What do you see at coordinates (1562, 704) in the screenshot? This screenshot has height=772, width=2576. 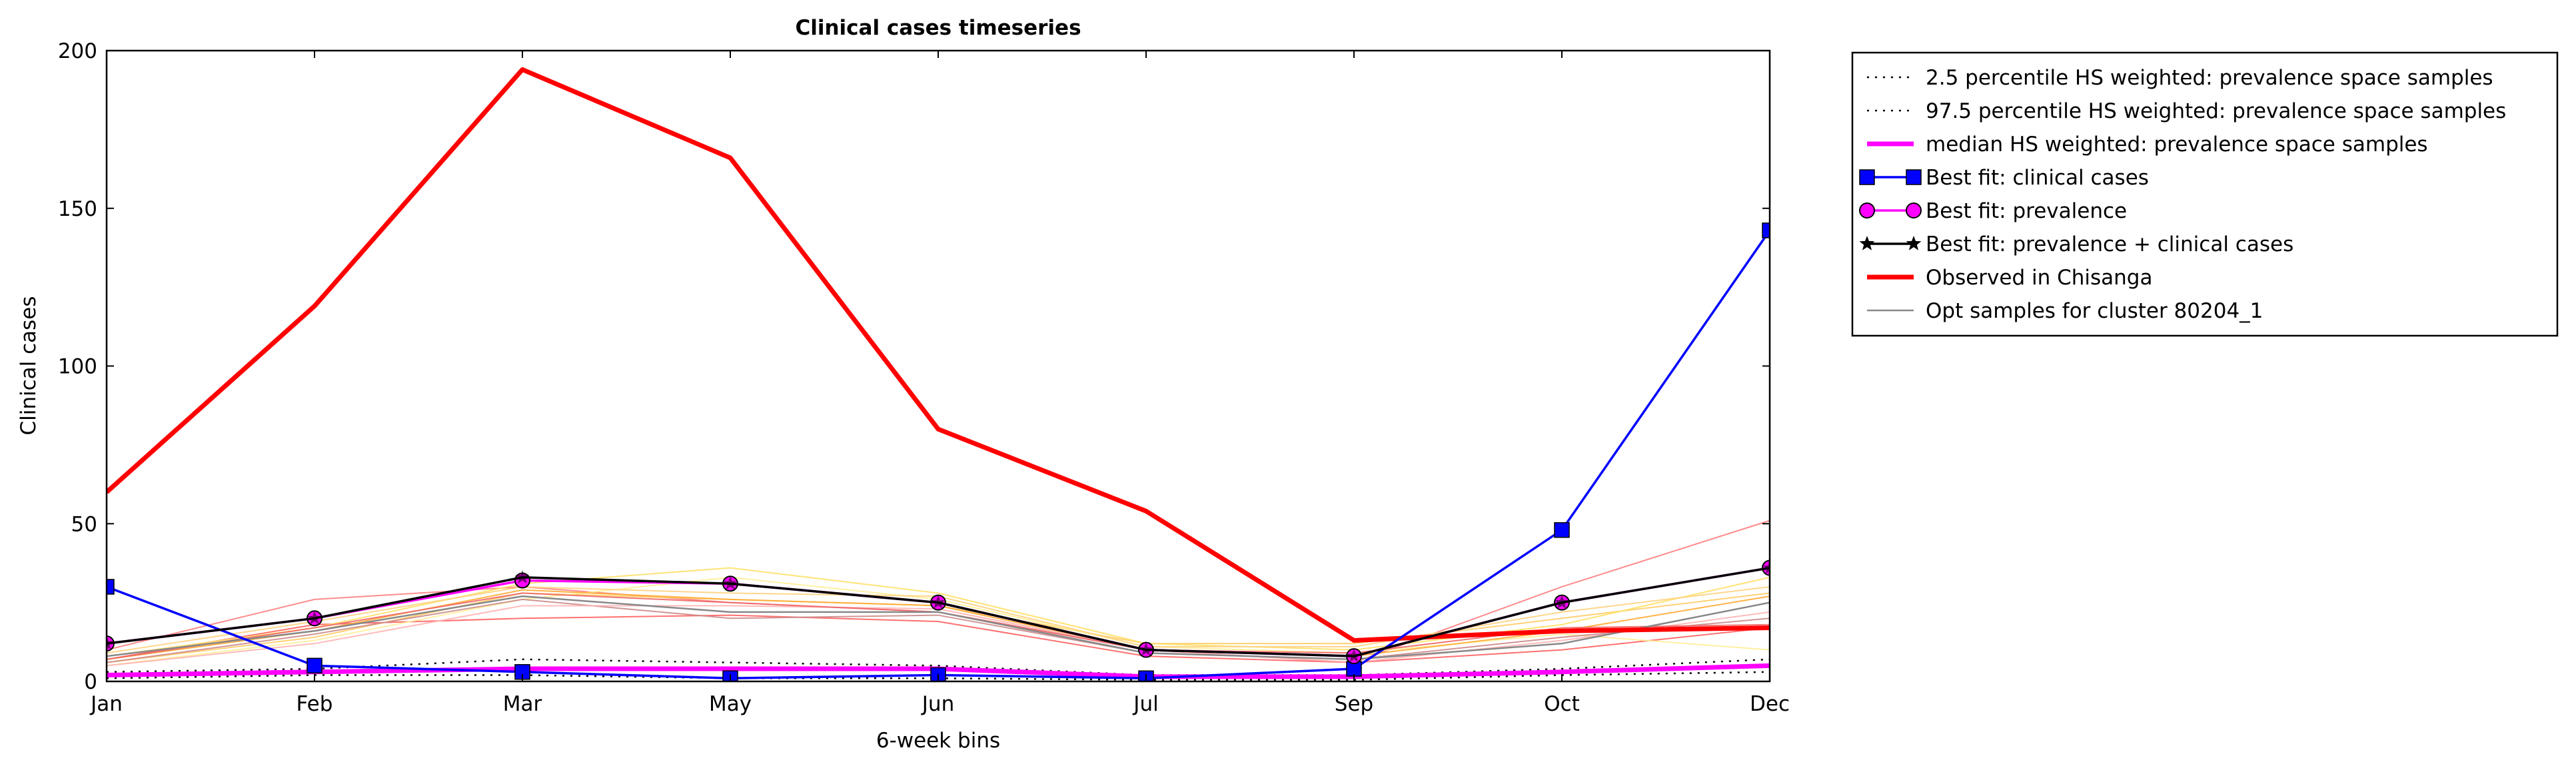 I see `x-tick-label: Oct` at bounding box center [1562, 704].